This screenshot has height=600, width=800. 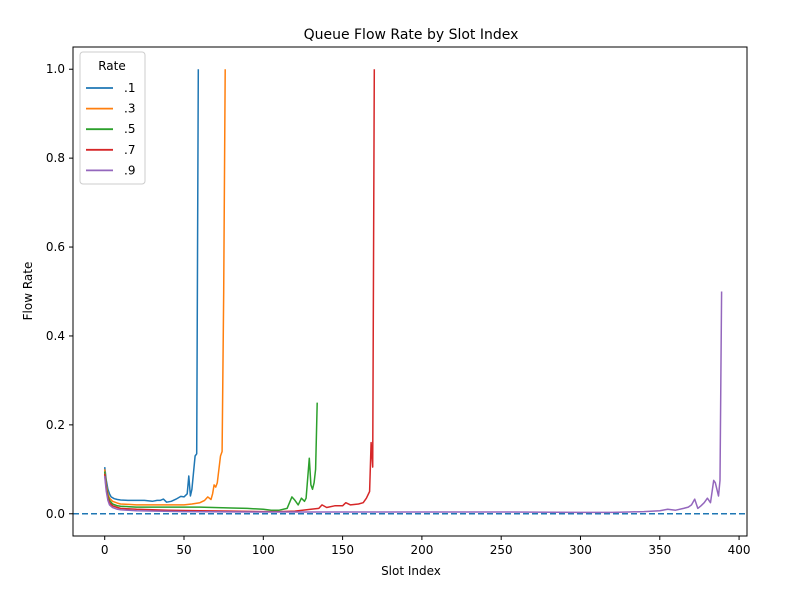 I want to click on legend-label-4: .7, so click(x=129, y=150).